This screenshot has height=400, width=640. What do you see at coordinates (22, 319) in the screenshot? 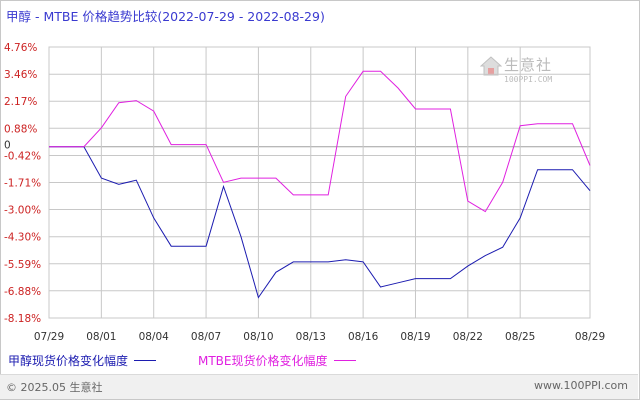
I see `y-tick-label: -8.18%` at bounding box center [22, 319].